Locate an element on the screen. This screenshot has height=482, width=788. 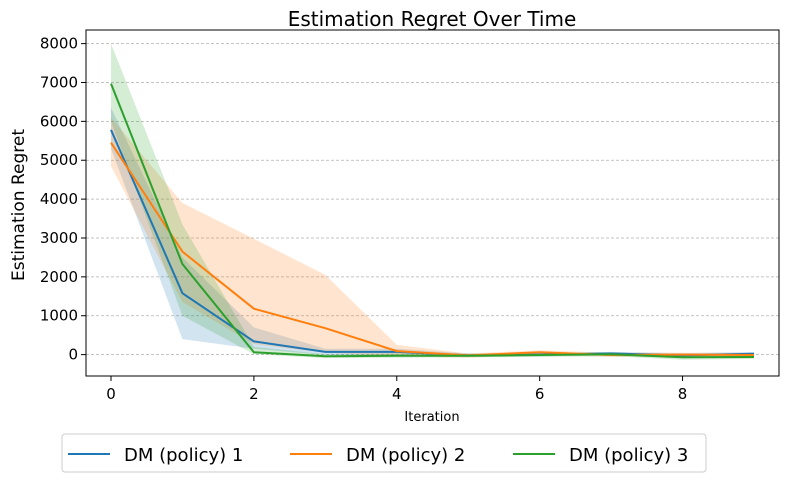
y-tick-label: 1000 is located at coordinates (59, 316).